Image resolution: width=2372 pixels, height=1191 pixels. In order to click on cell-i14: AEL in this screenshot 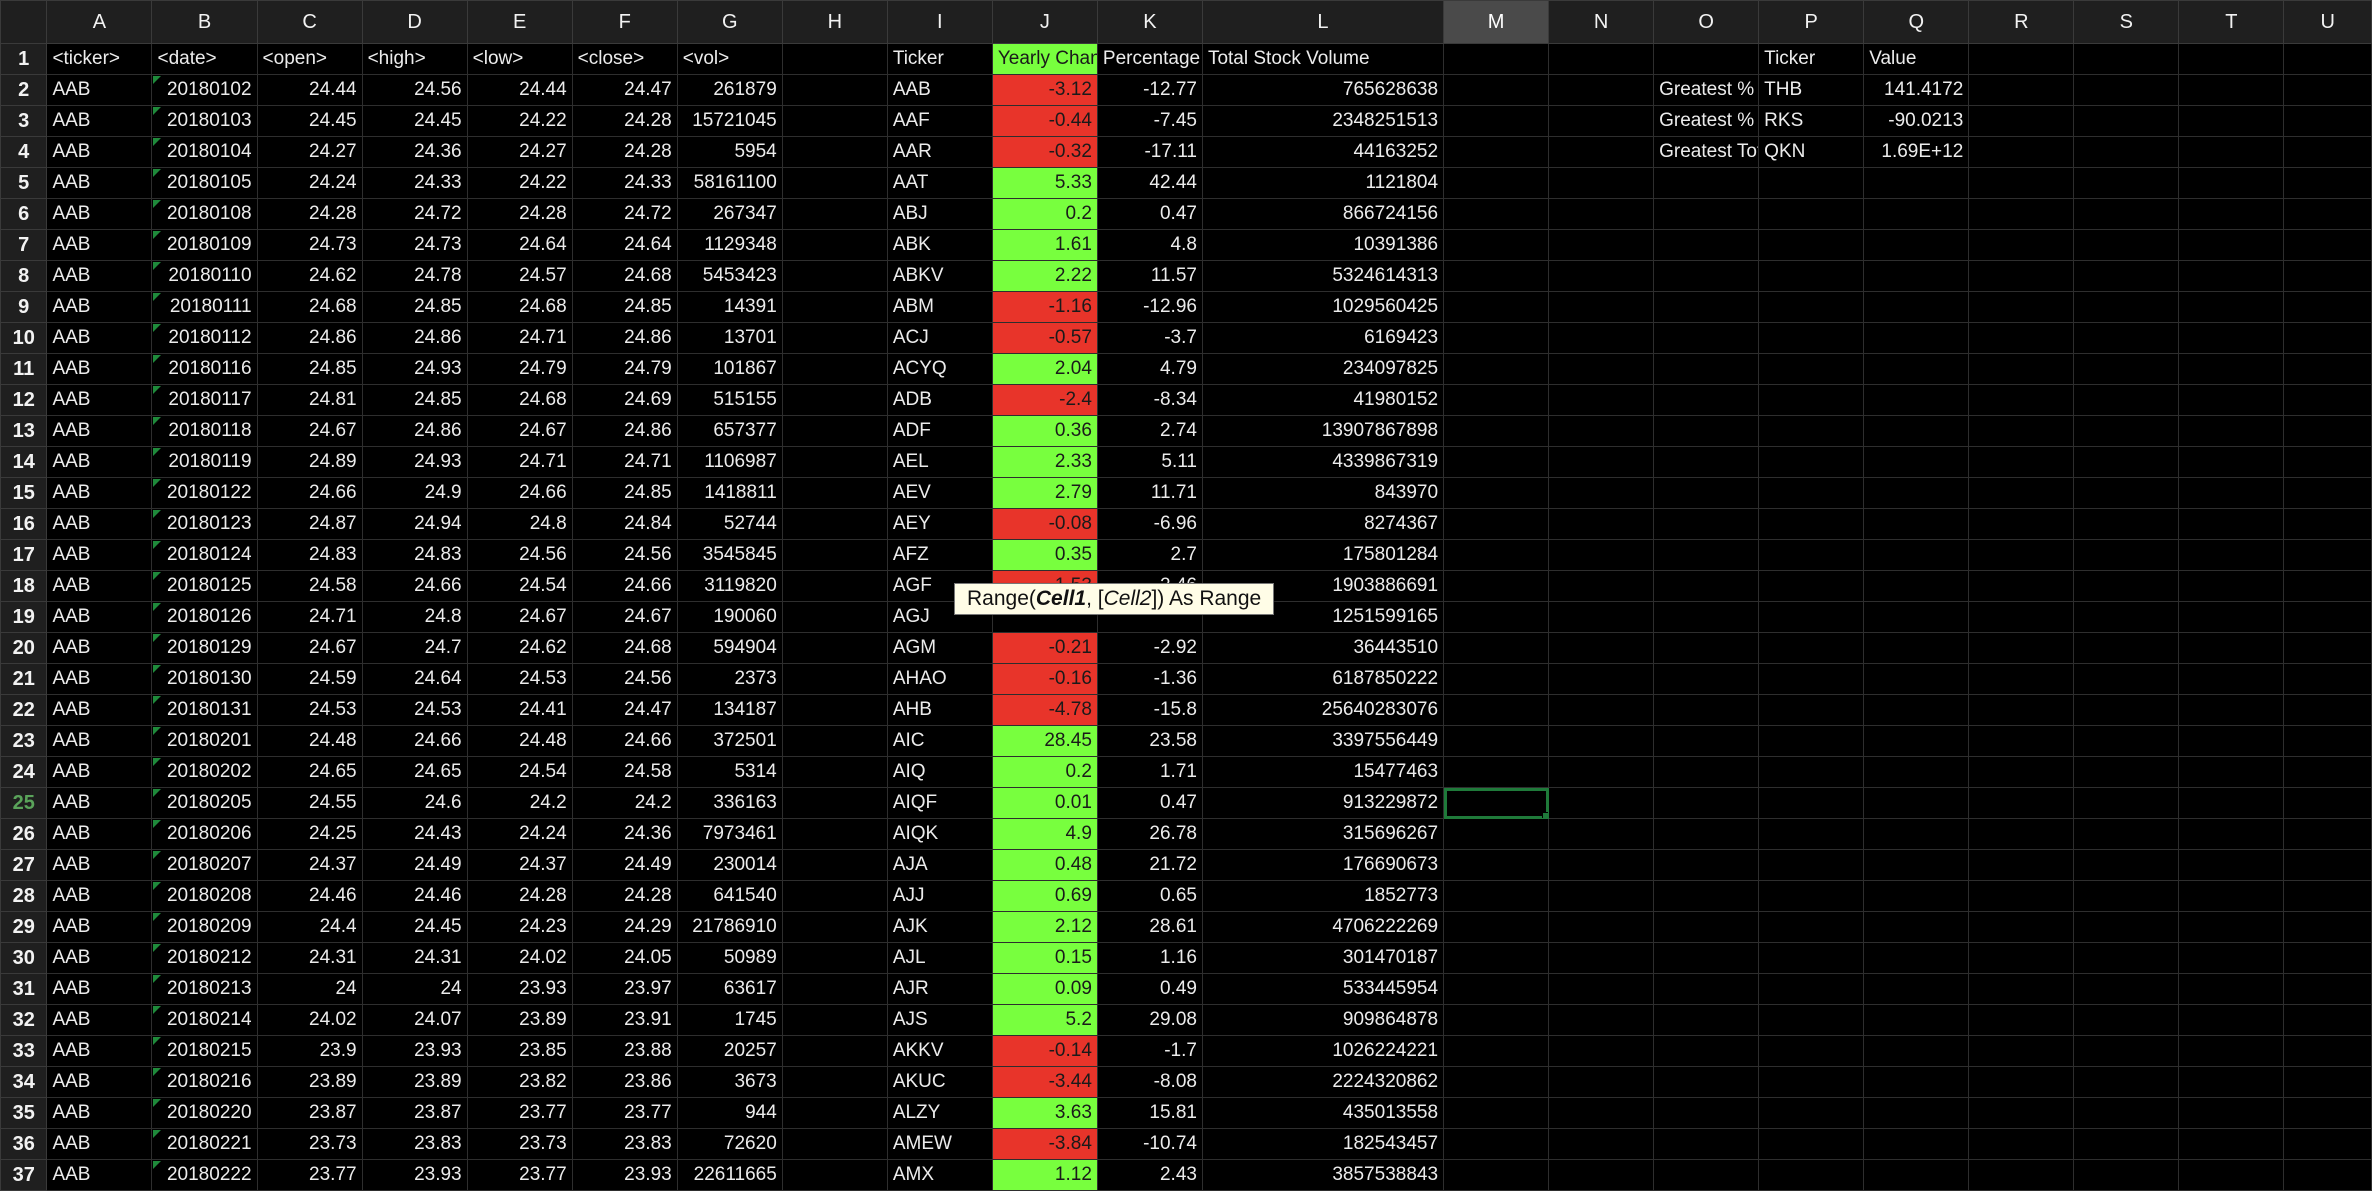, I will do `click(939, 462)`.